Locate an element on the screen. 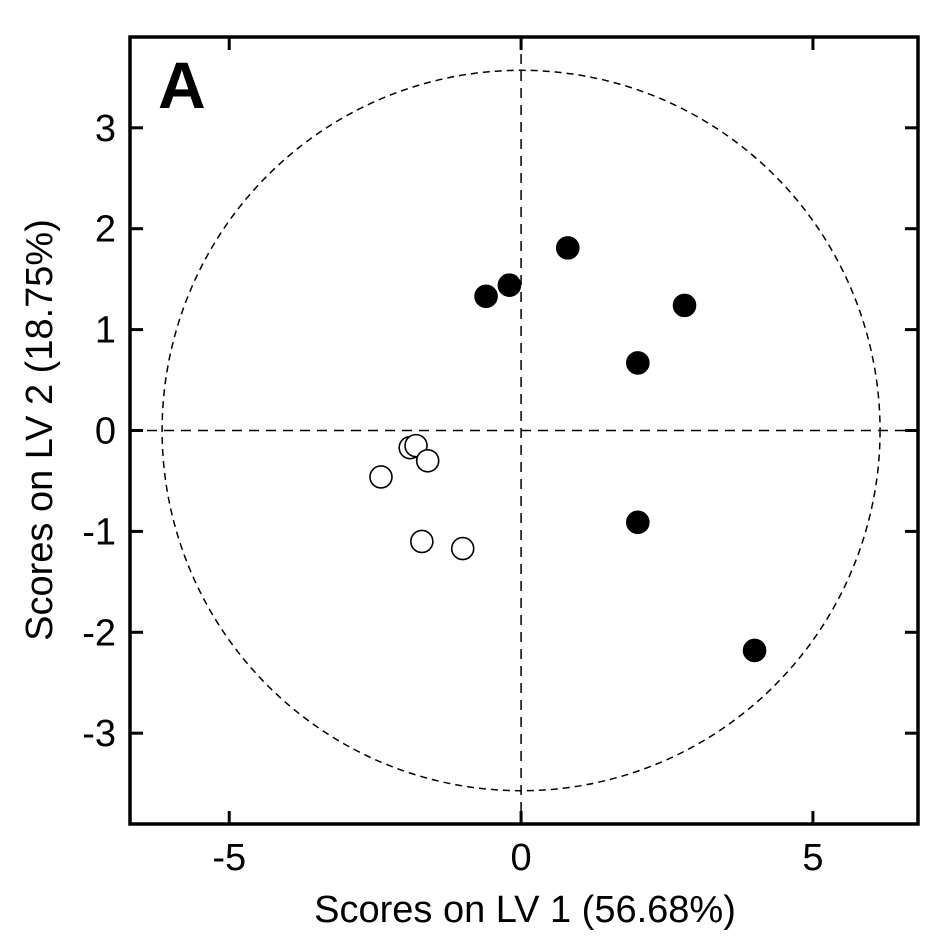 This screenshot has height=940, width=940. y-tick-label: -1 is located at coordinates (99, 532).